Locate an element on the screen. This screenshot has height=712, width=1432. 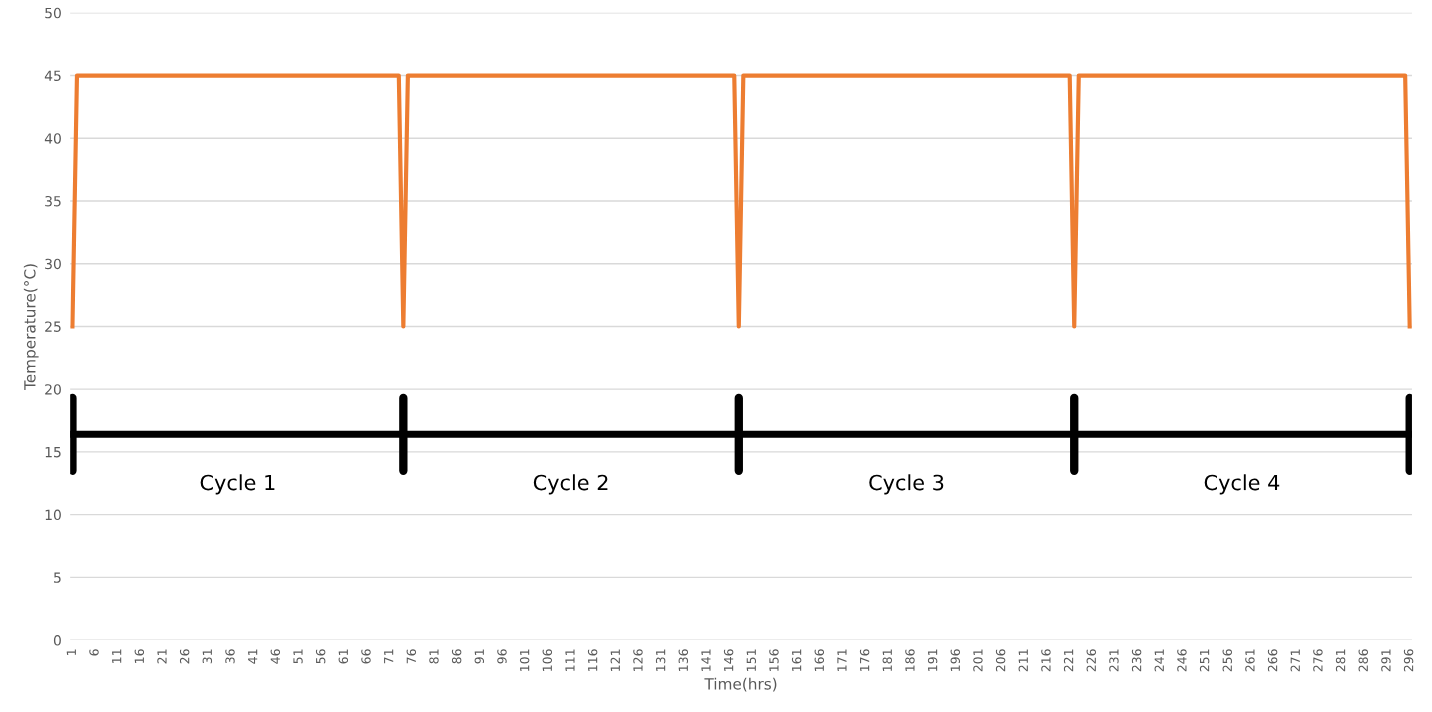
y-tick-label: 0 is located at coordinates (57, 640).